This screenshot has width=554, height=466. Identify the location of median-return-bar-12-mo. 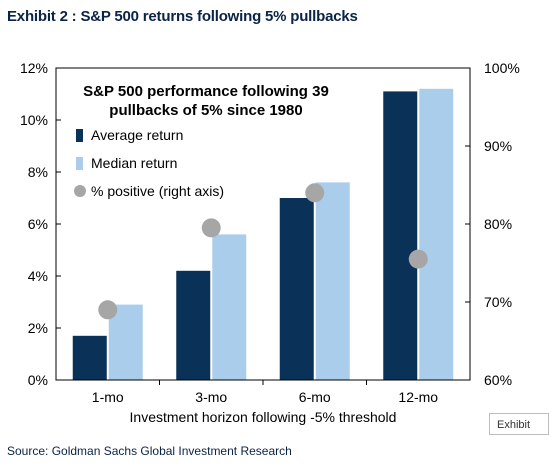
(436, 234).